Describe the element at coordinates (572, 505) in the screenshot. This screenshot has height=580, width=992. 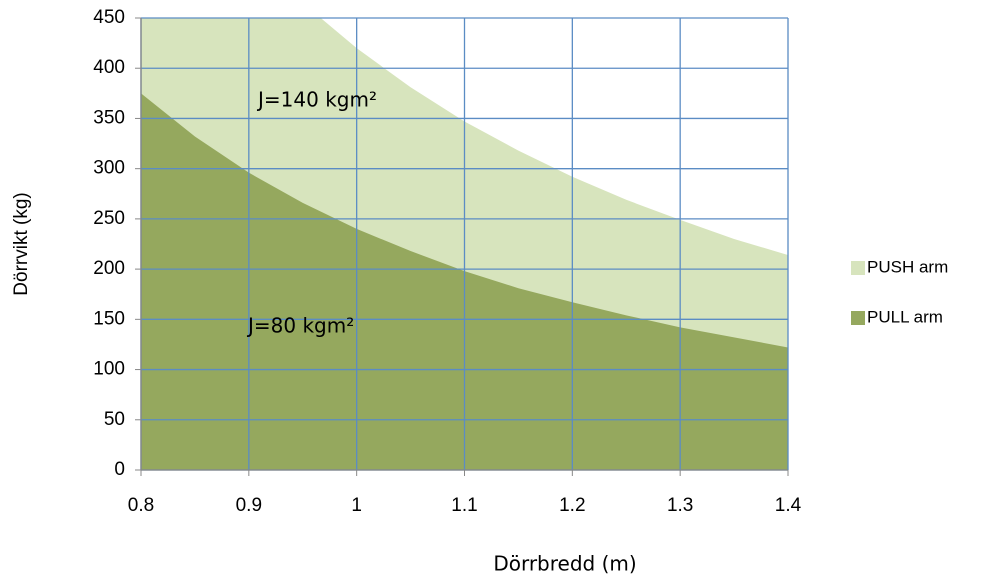
I see `x-tick-label: 1.2` at that location.